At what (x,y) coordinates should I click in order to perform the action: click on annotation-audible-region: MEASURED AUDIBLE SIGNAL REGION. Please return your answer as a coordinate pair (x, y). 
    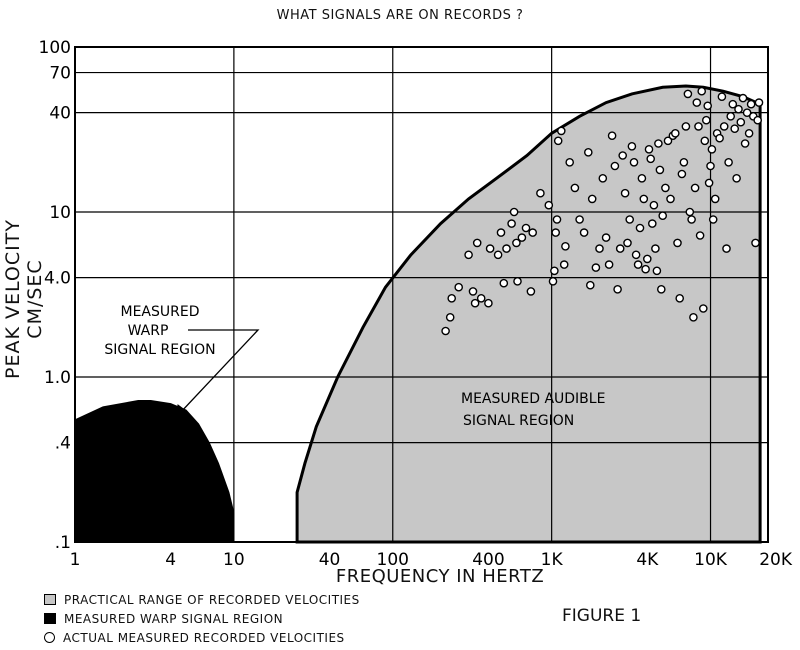
    Looking at the image, I should click on (533, 410).